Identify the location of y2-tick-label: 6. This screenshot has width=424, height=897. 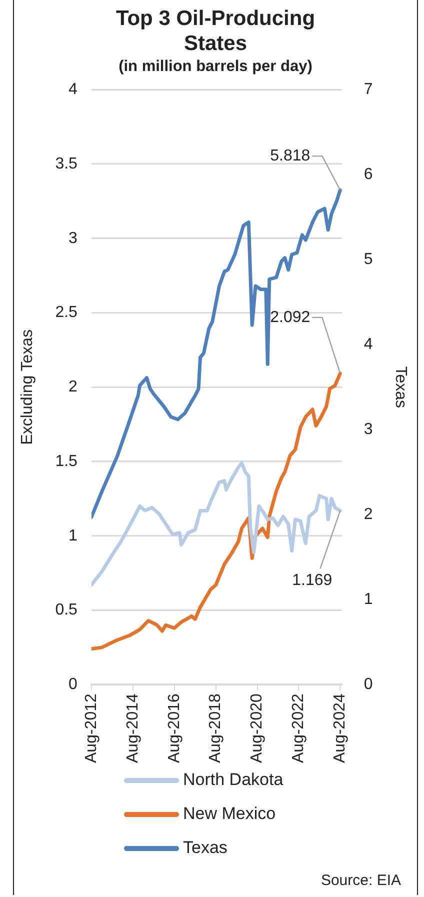
(368, 175).